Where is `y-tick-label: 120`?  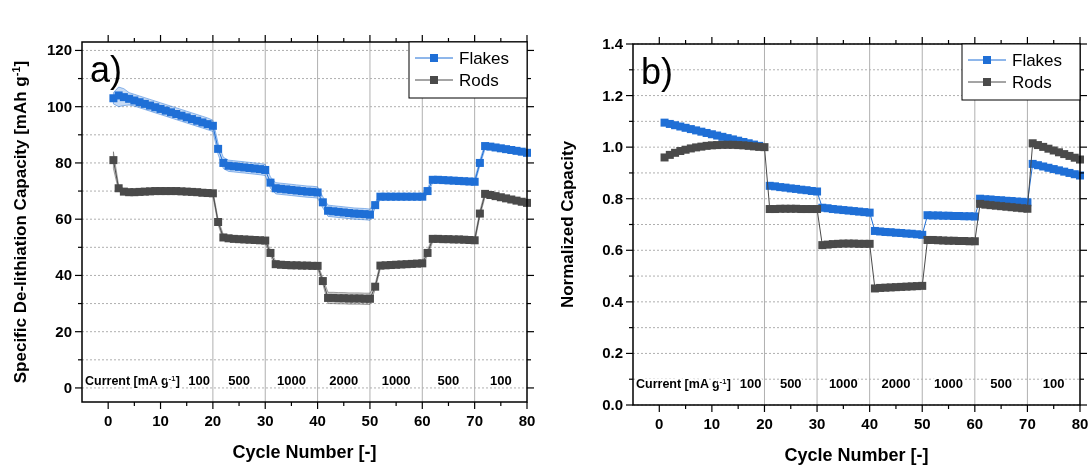
y-tick-label: 120 is located at coordinates (59, 50).